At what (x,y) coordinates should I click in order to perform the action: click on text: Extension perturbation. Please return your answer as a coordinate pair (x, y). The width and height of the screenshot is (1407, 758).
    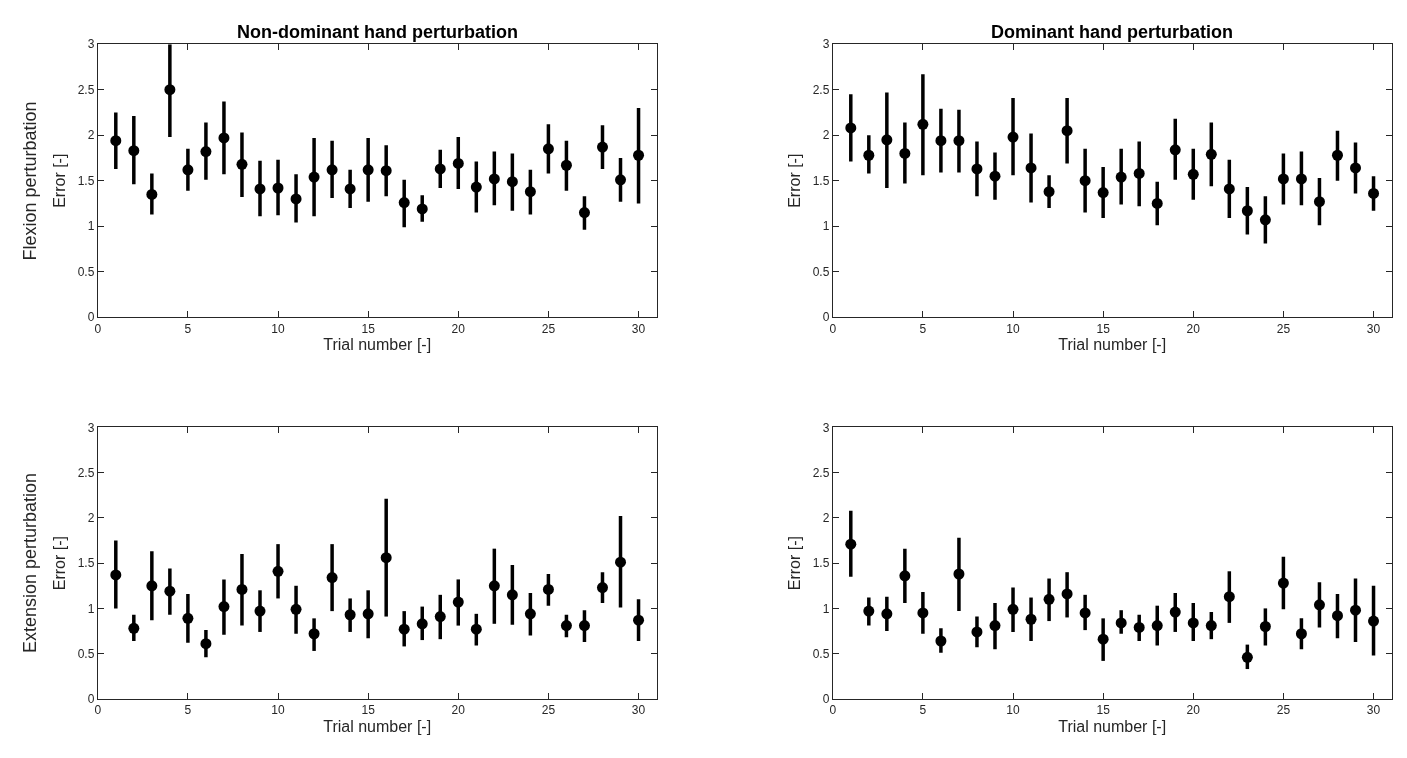
    Looking at the image, I should click on (29, 563).